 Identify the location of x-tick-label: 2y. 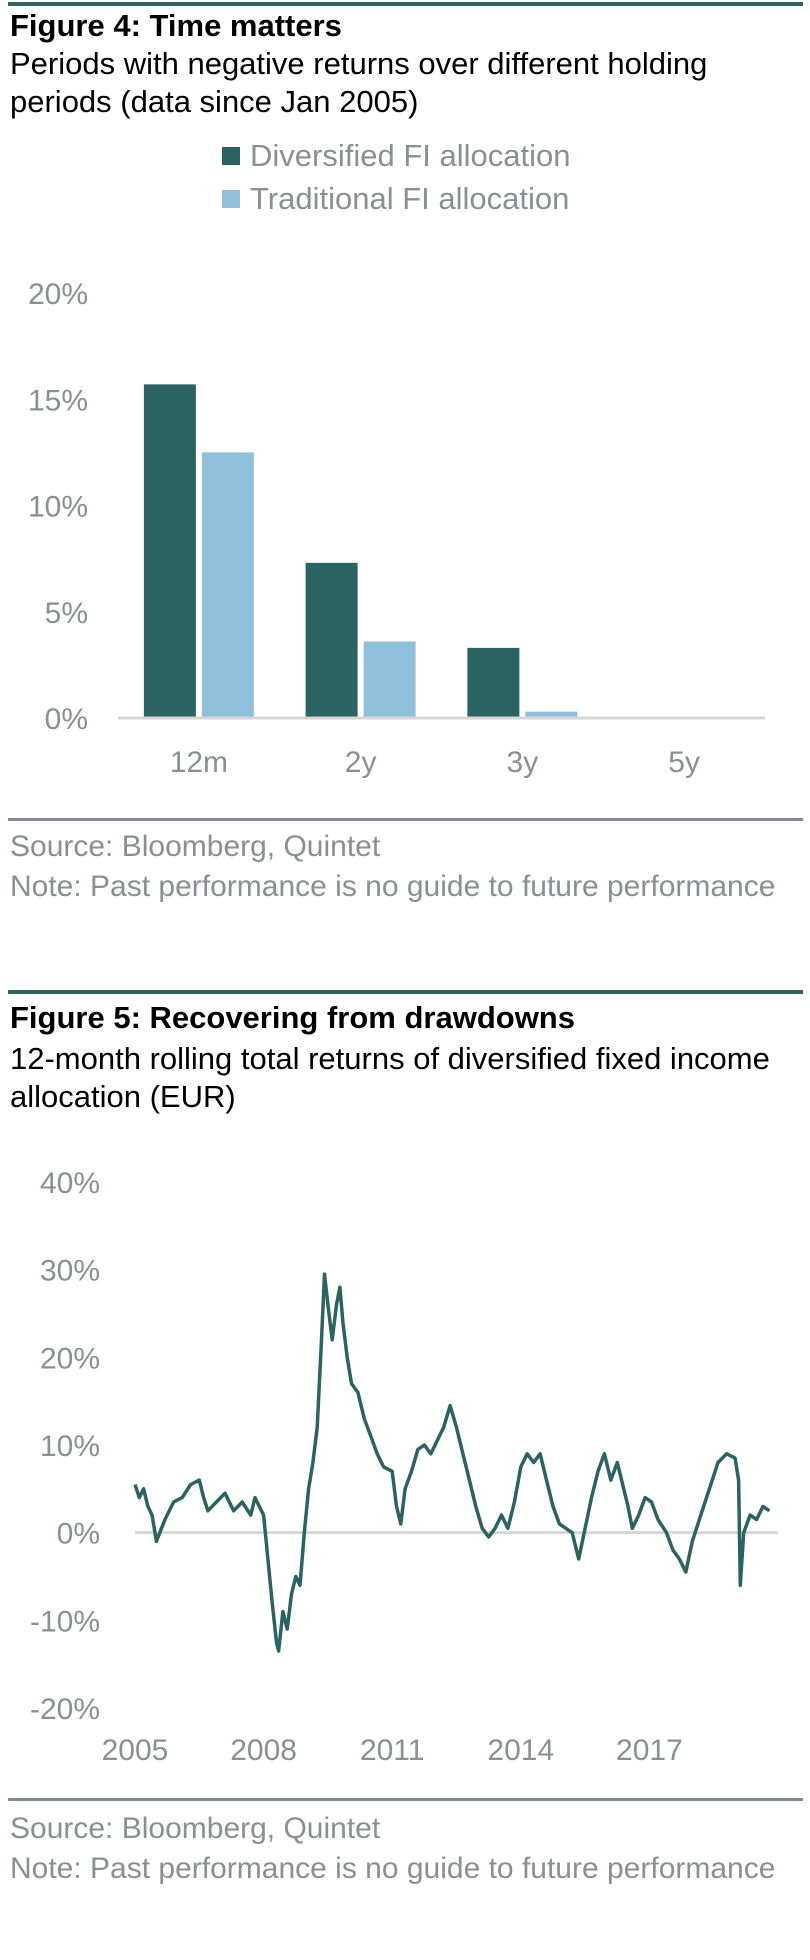
(361, 762).